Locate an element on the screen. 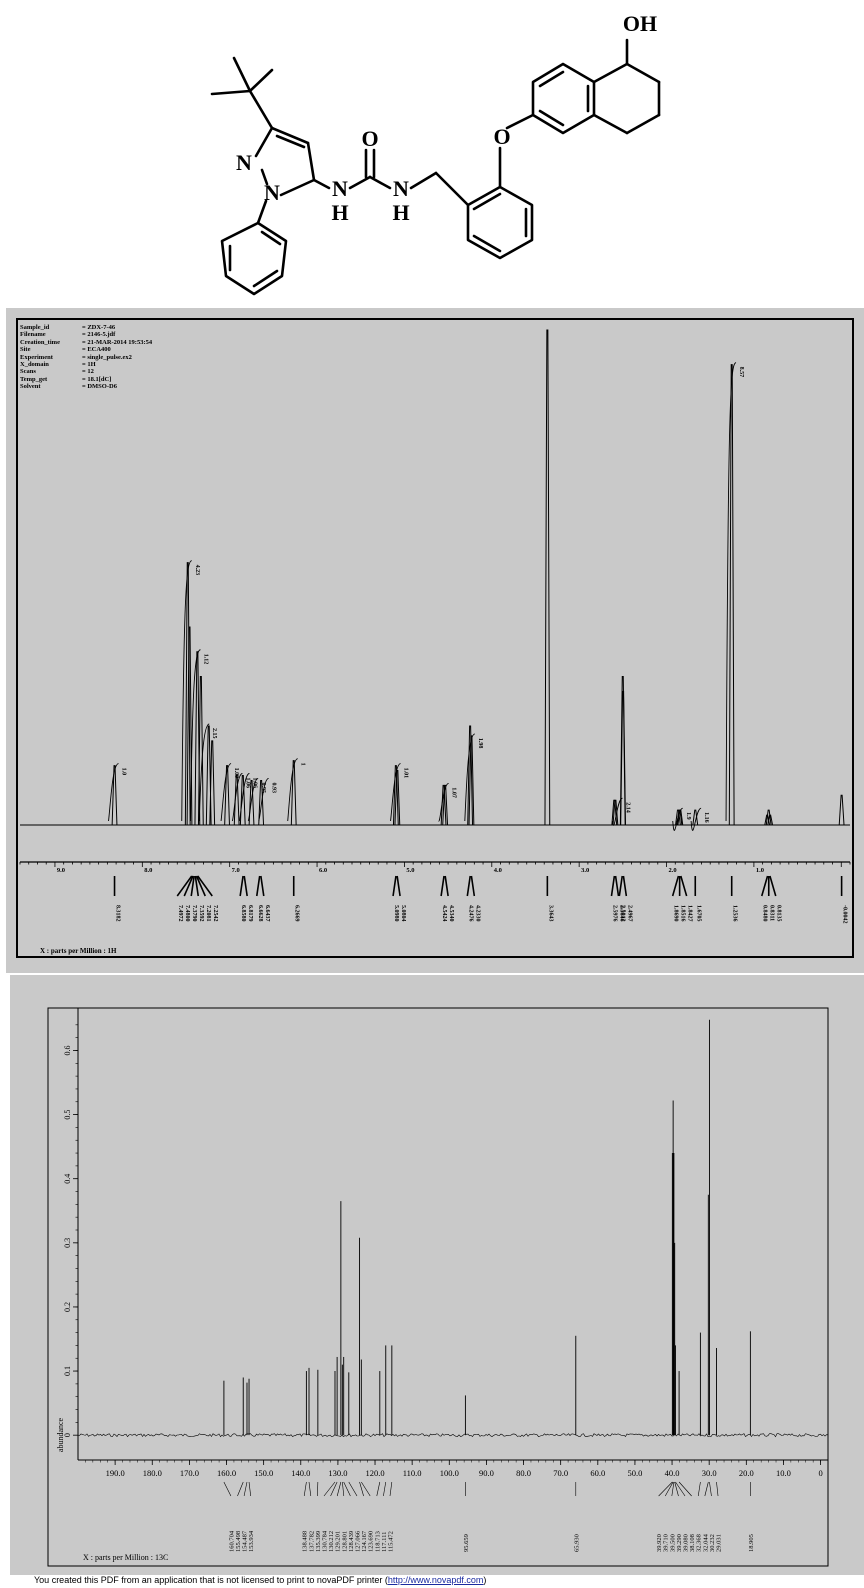  c13-peak-label: 32.044 is located at coordinates (705, 1542).